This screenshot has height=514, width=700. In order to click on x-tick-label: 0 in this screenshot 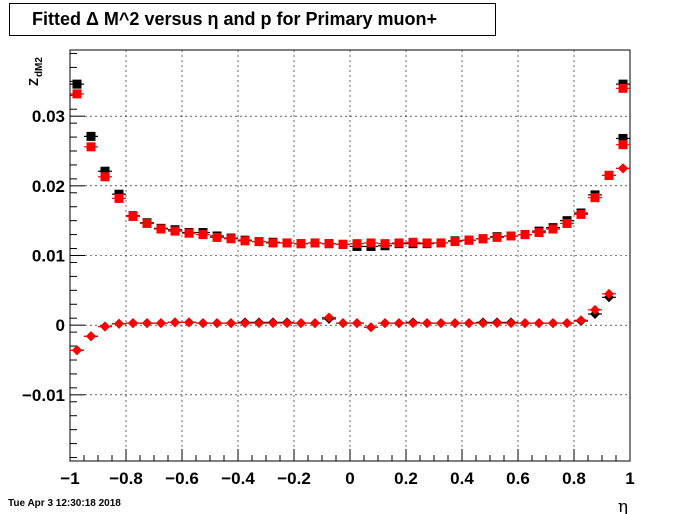, I will do `click(349, 478)`.